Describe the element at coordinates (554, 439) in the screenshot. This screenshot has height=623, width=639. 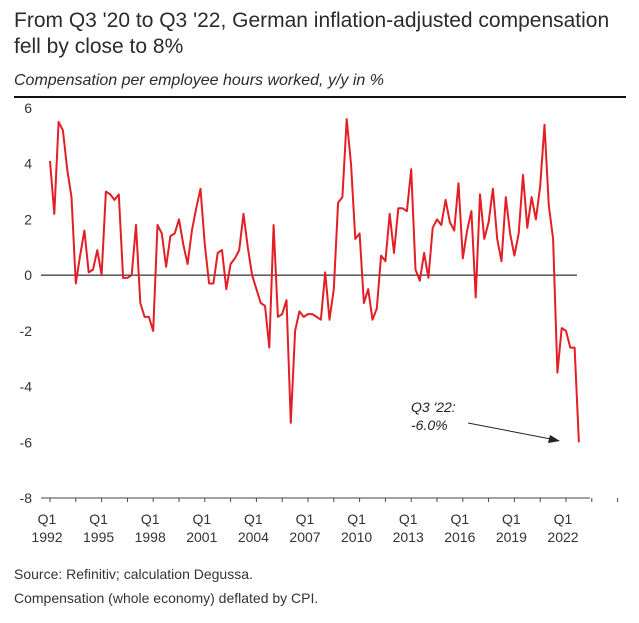
I see `annotation-arrowhead` at that location.